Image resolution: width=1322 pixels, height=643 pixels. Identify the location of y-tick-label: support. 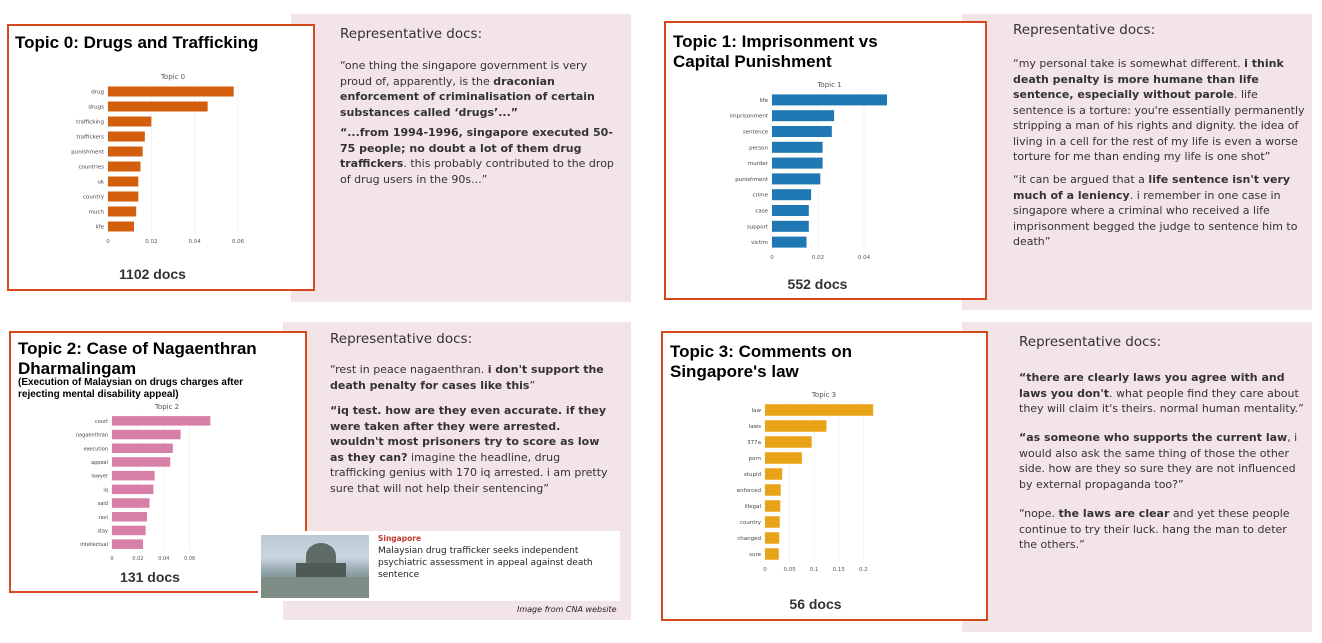
(758, 227).